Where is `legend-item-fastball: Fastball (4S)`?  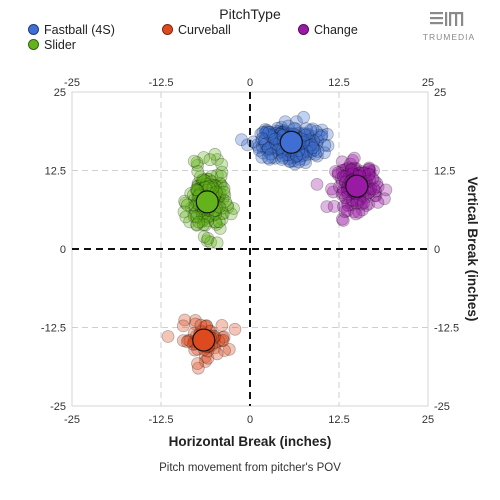 legend-item-fastball: Fastball (4S) is located at coordinates (71, 30).